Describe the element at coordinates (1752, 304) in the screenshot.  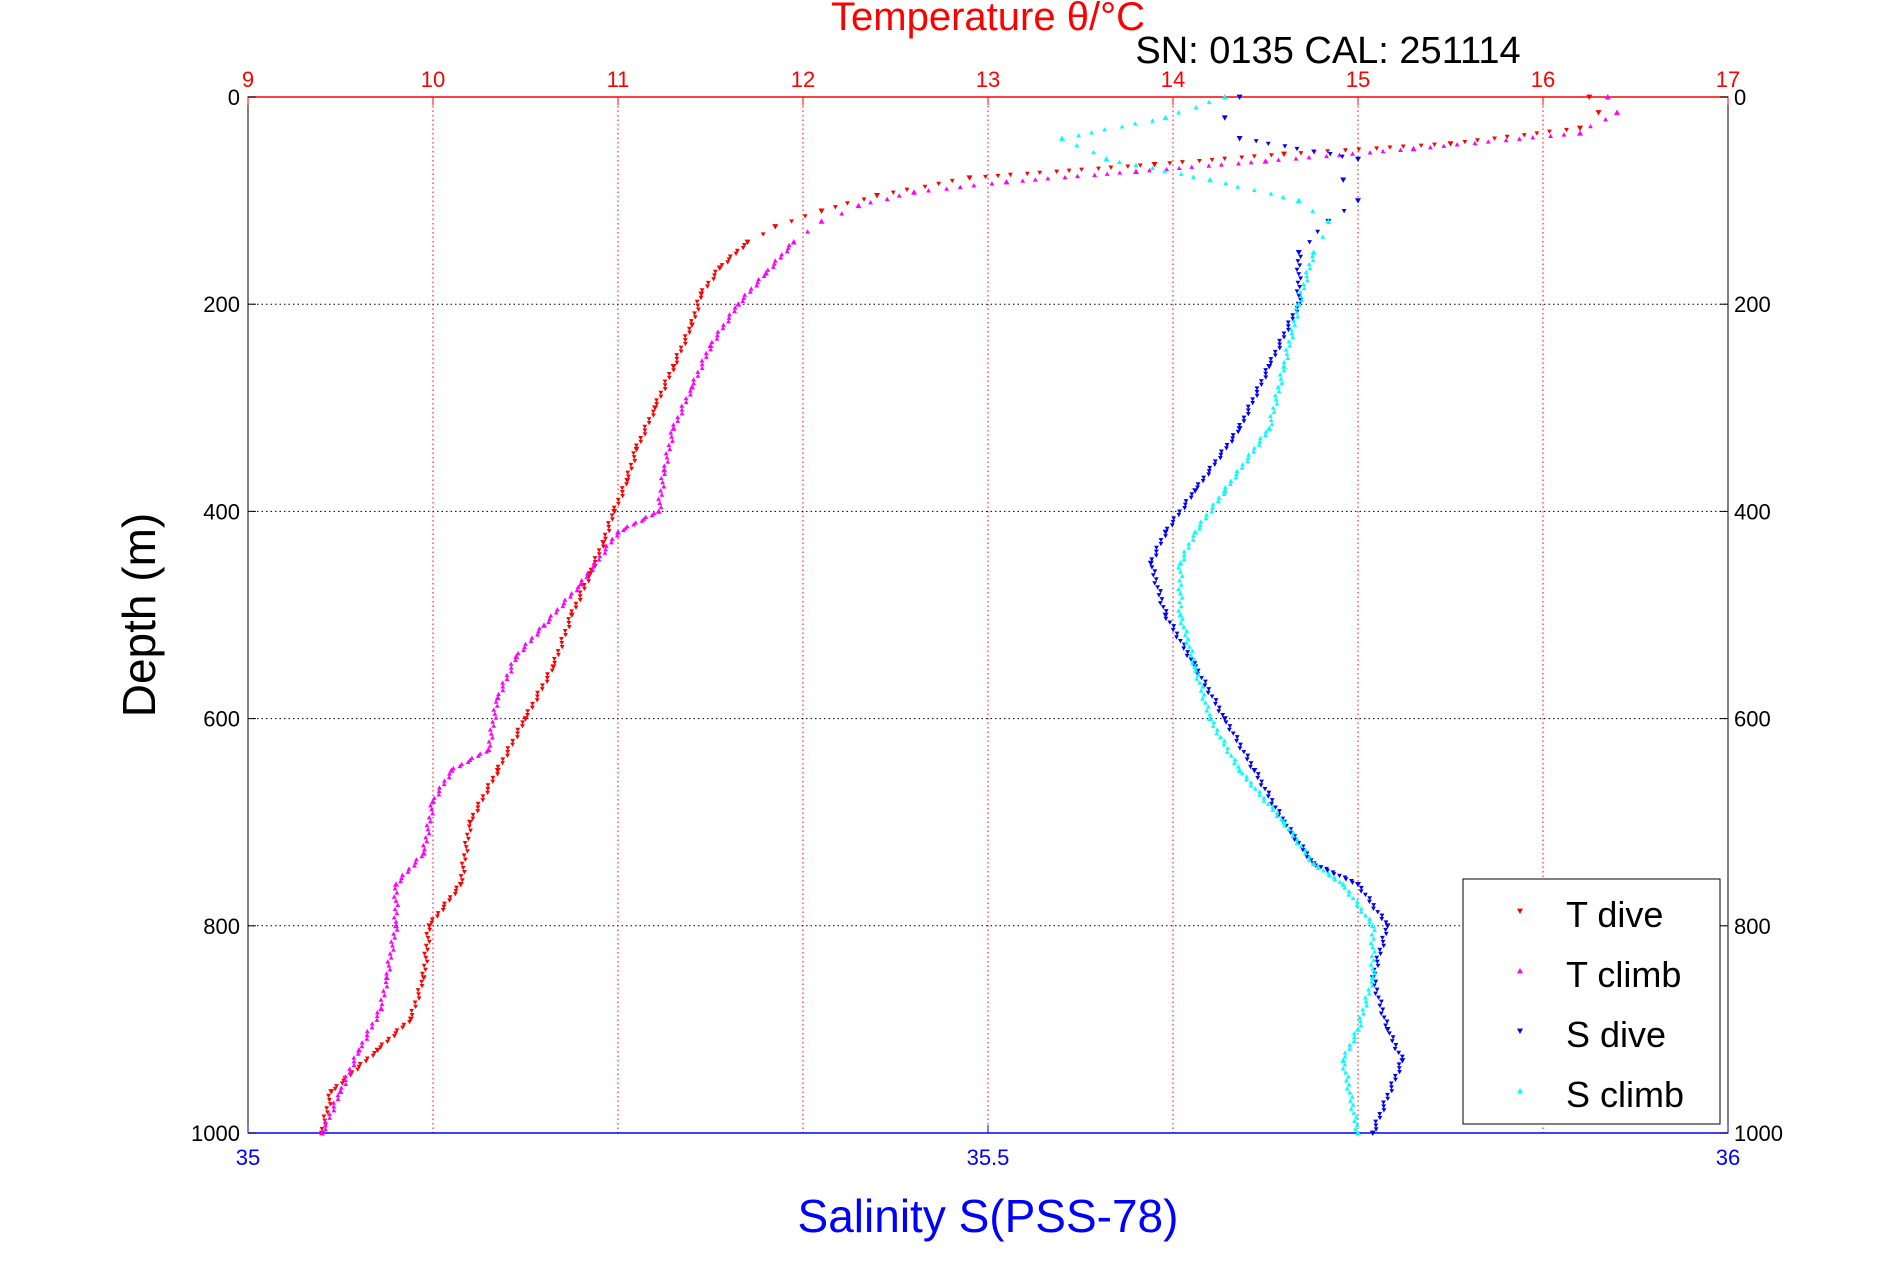
I see `depth-tick-label-right: 200` at that location.